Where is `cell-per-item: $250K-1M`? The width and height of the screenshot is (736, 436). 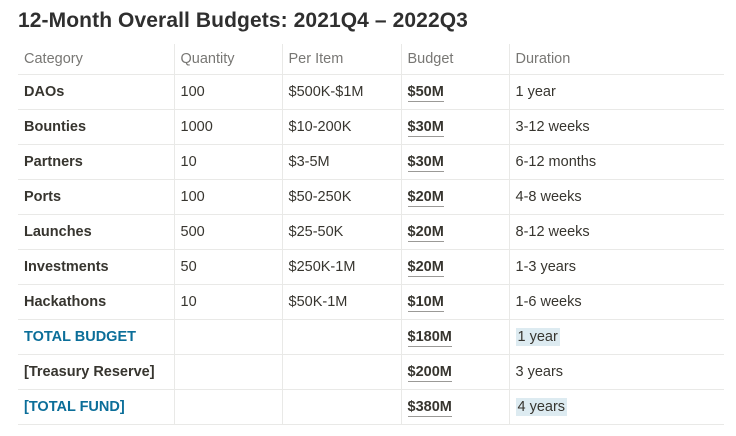
cell-per-item: $250K-1M is located at coordinates (342, 267).